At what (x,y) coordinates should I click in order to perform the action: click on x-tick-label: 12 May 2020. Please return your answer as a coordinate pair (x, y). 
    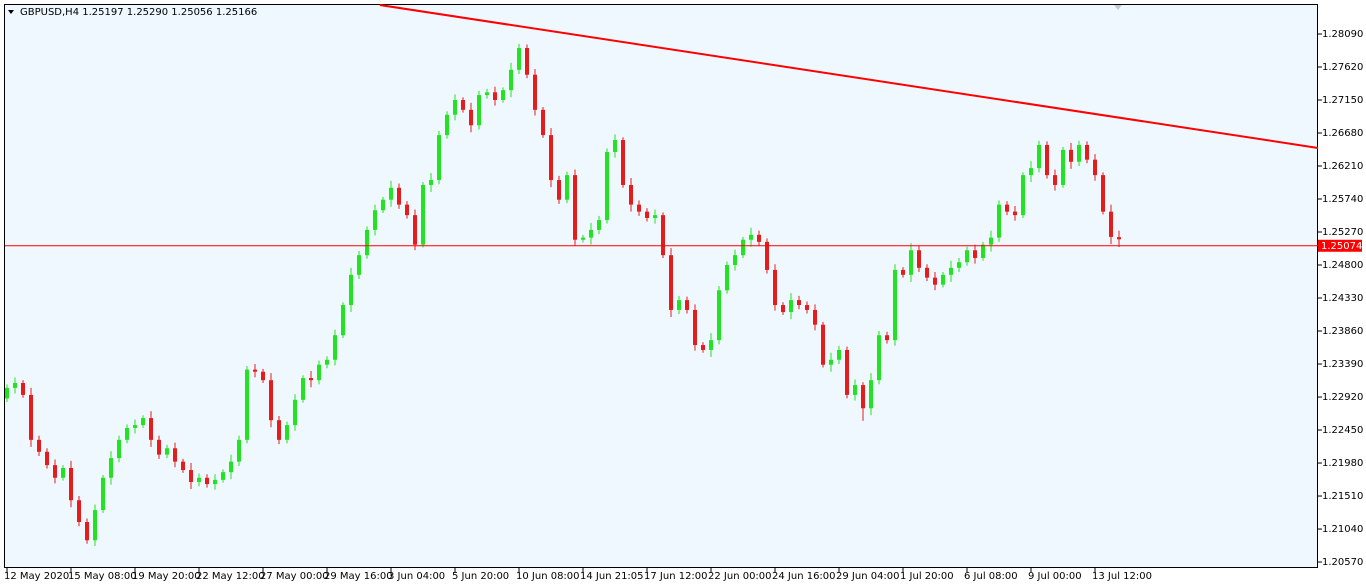
    Looking at the image, I should click on (36, 576).